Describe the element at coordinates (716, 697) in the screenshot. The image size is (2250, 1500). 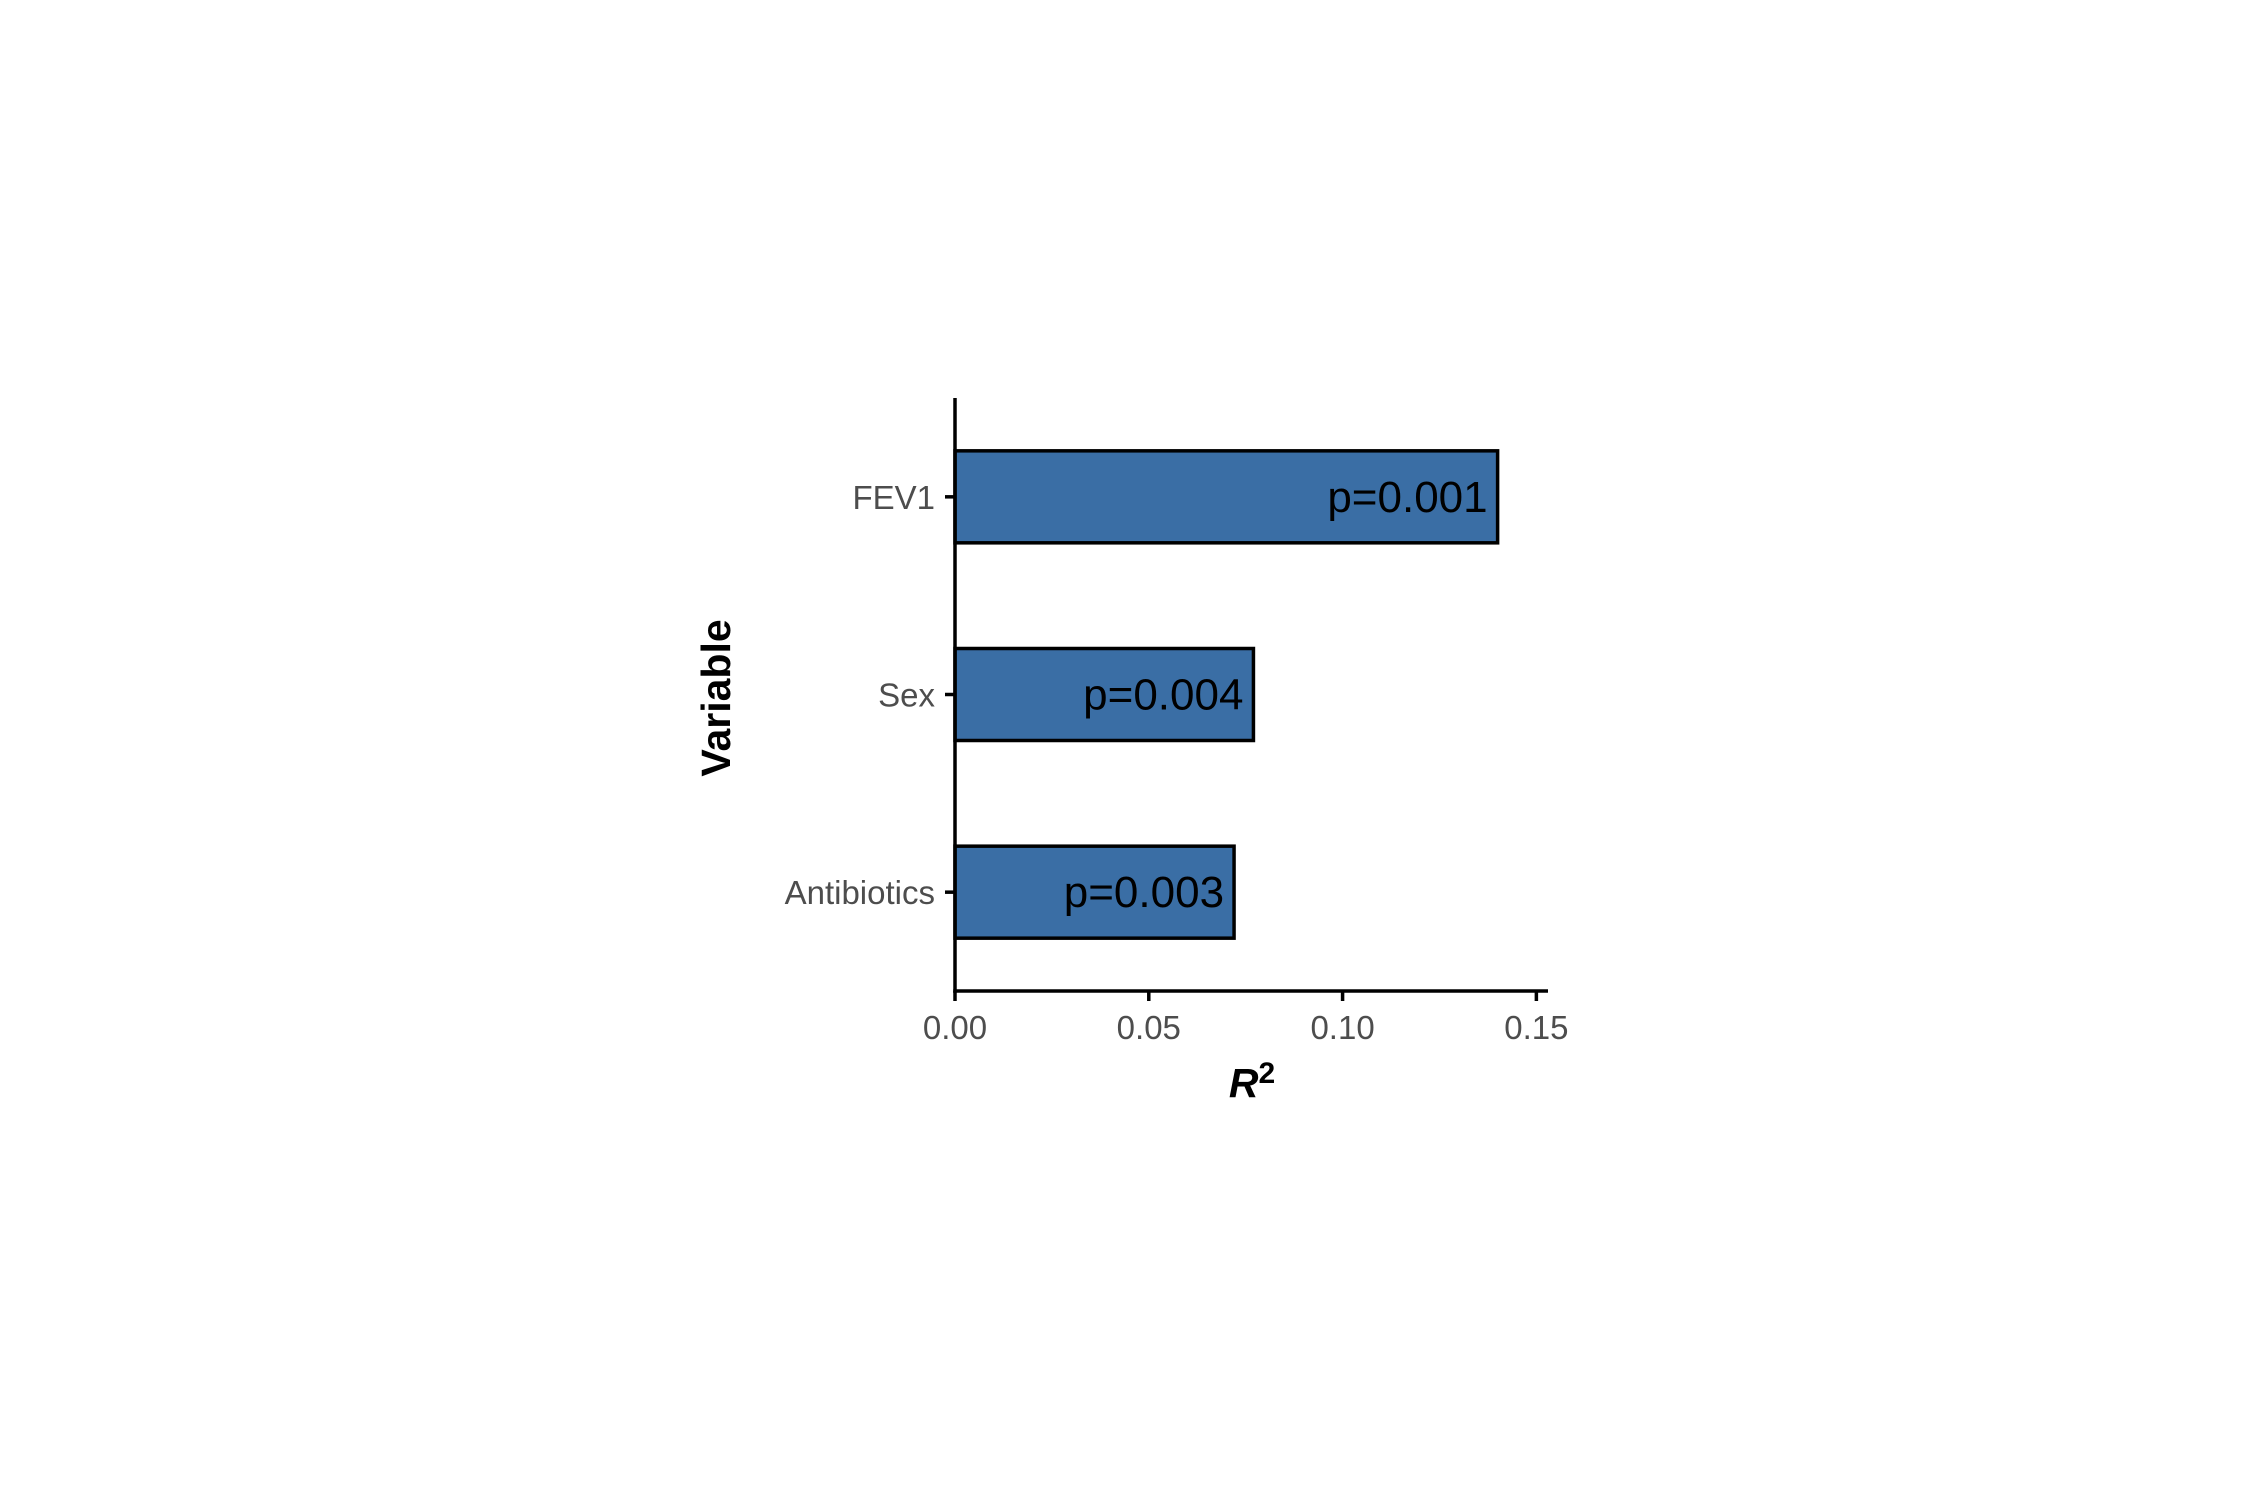
I see `y-axis-title: Variable` at that location.